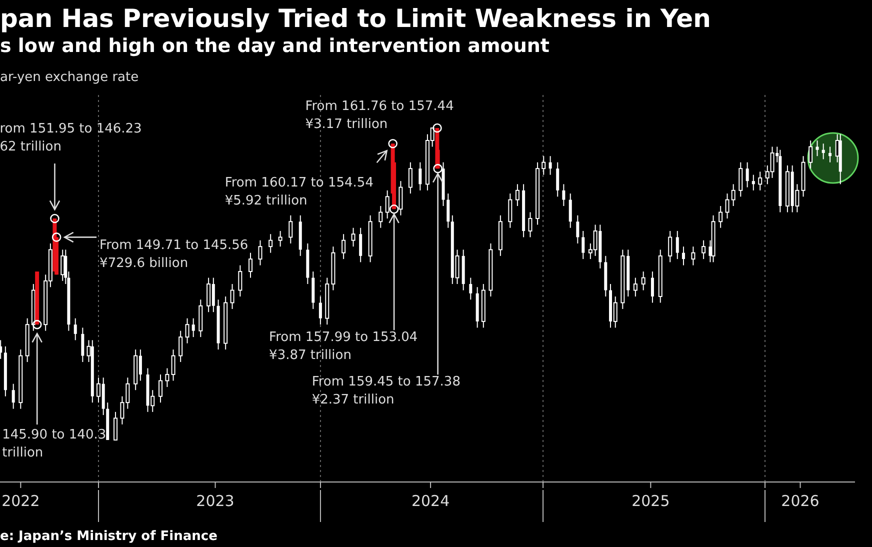 The height and width of the screenshot is (547, 872). I want to click on annotation: From 161.76 to 157.44 ¥3.17 trillion, so click(379, 115).